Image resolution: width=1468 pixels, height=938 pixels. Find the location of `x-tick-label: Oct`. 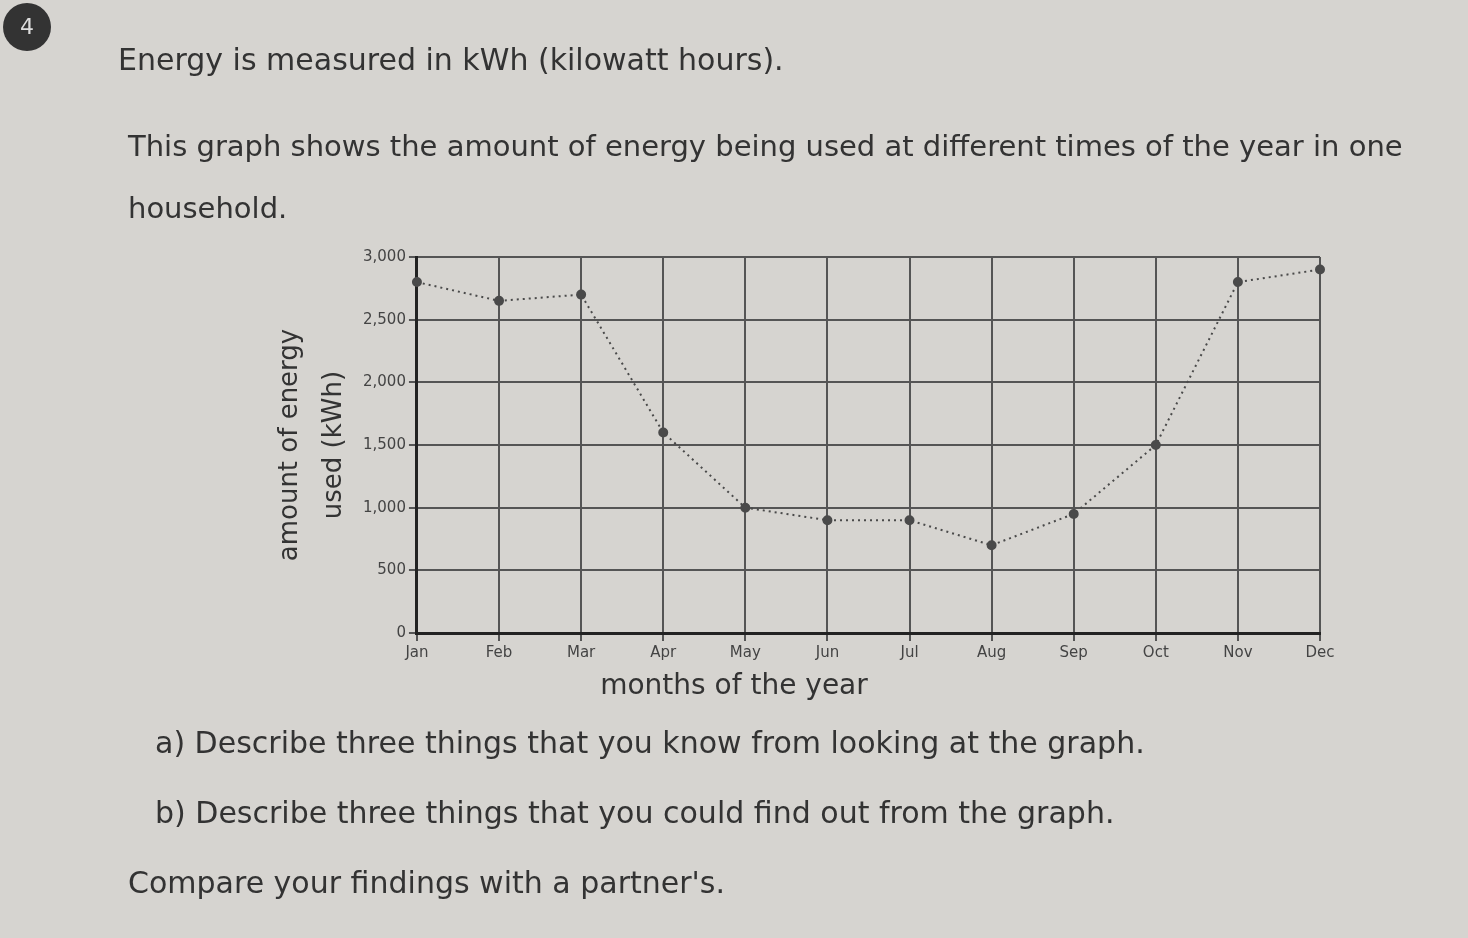

x-tick-label: Oct is located at coordinates (1155, 651).